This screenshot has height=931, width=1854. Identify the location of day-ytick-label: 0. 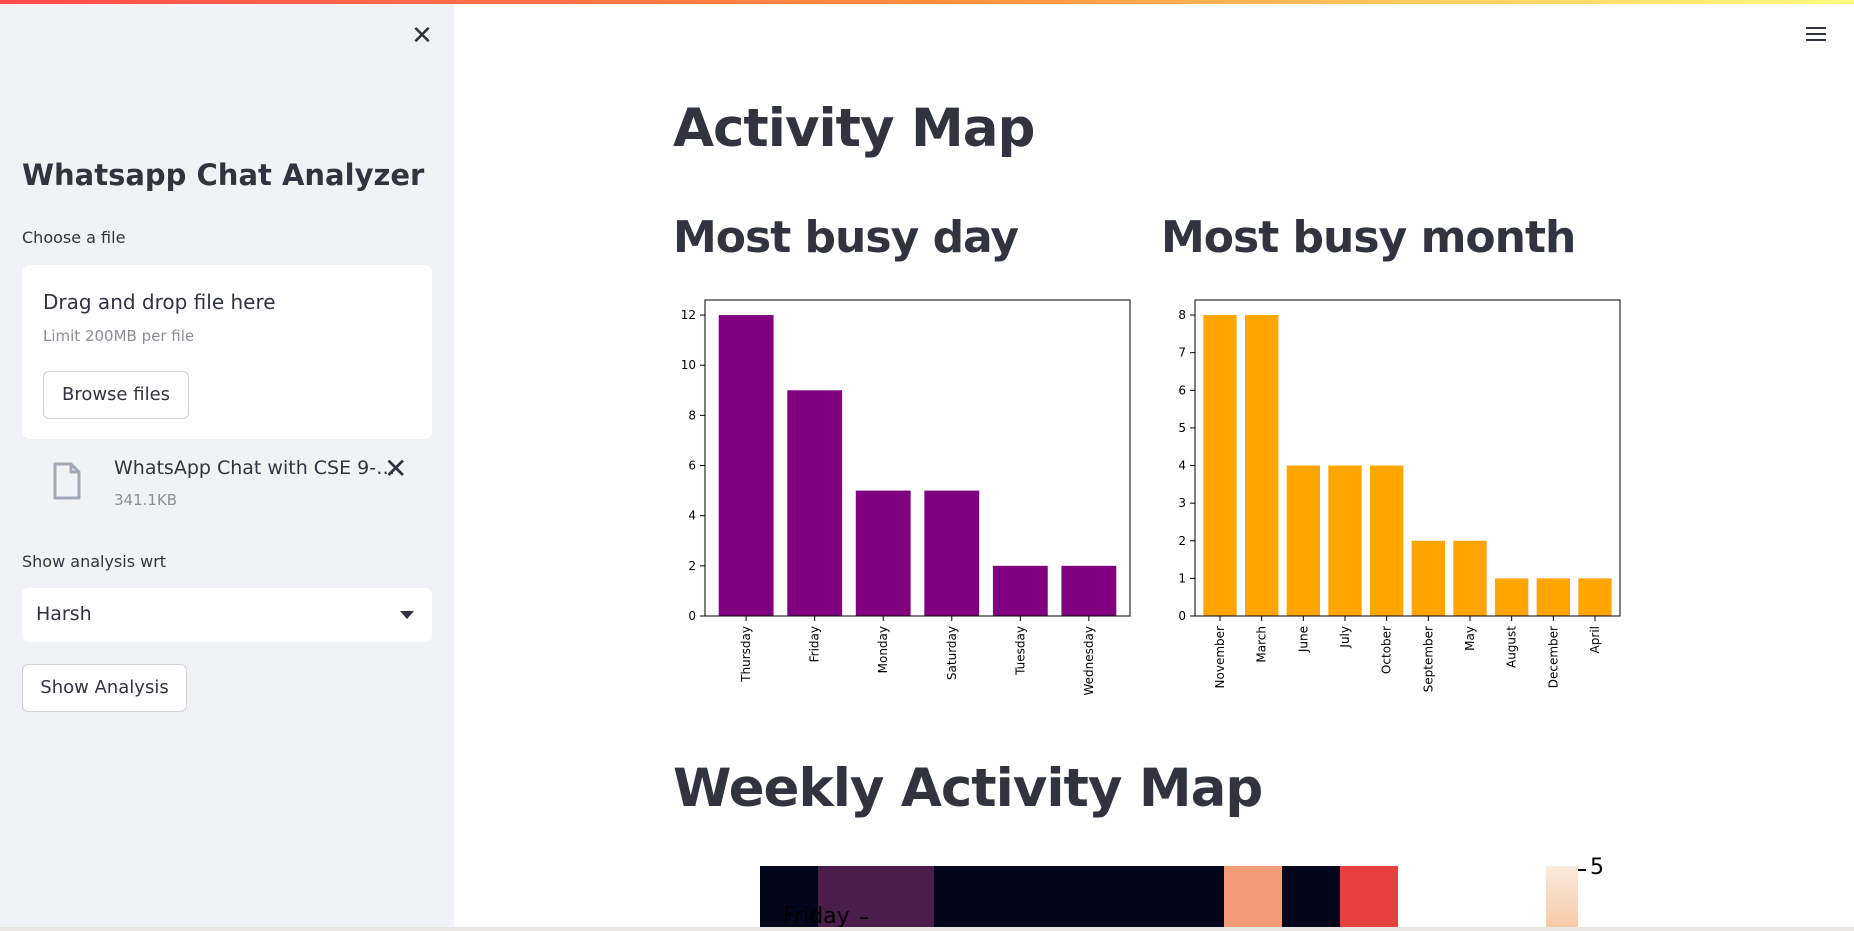
(692, 616).